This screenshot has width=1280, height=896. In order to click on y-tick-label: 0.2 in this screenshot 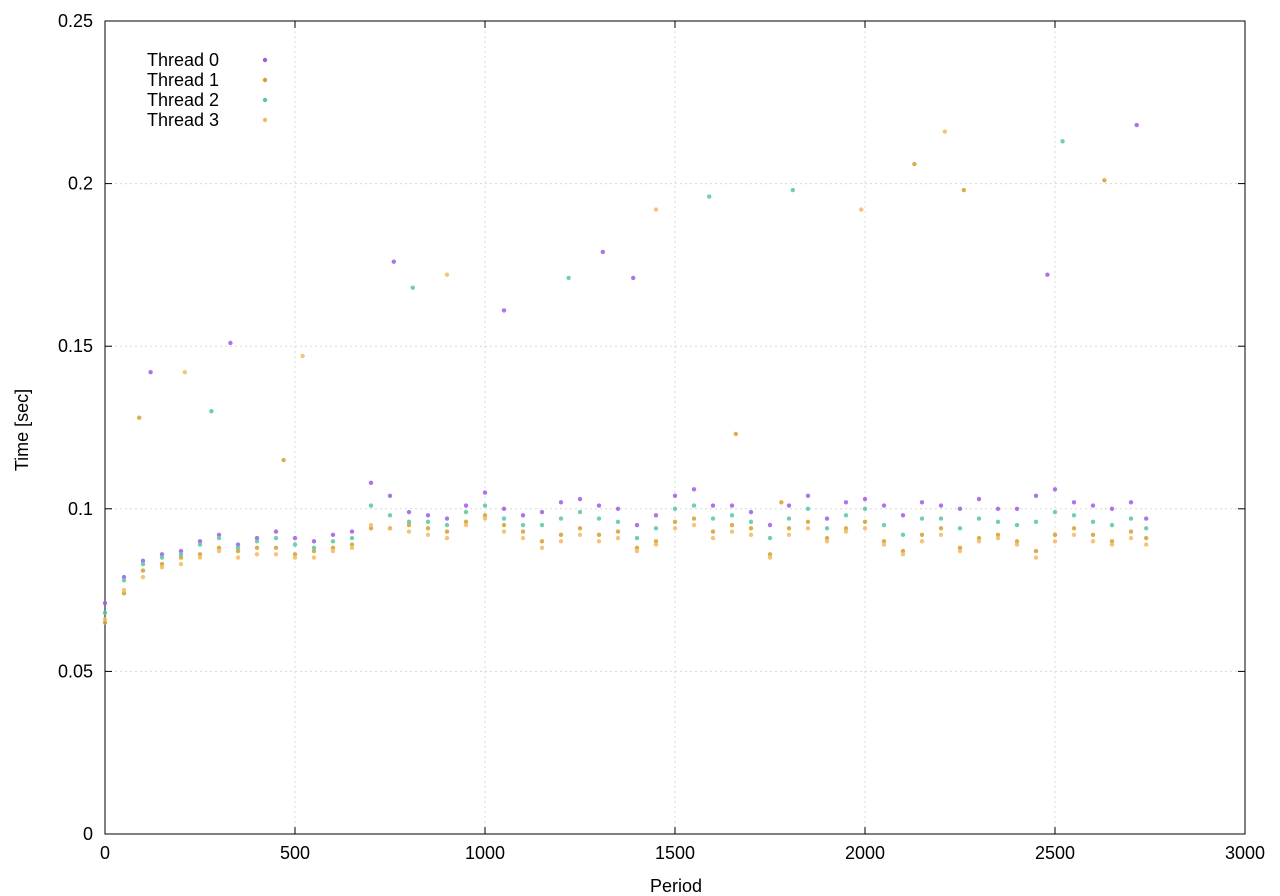, I will do `click(80, 184)`.